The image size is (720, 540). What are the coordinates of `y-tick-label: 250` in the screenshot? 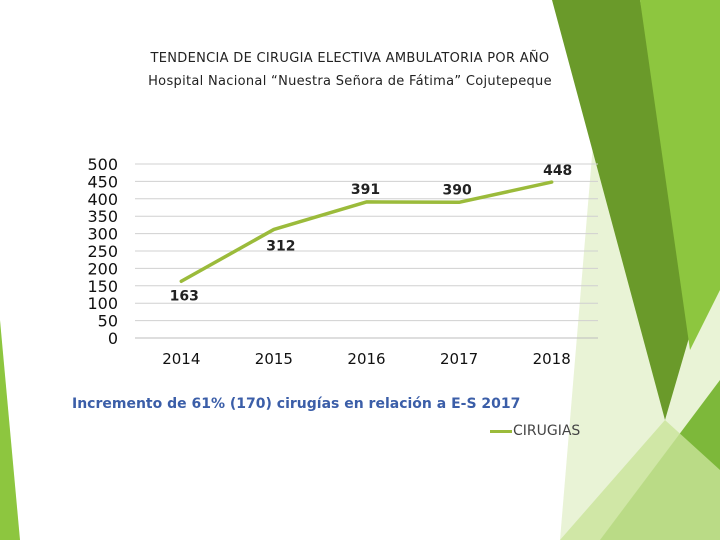 It's located at (102, 251).